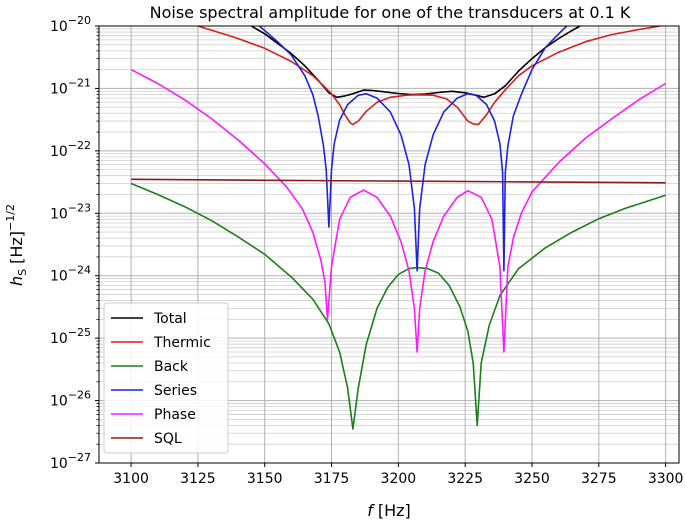  Describe the element at coordinates (79, 457) in the screenshot. I see `y-tick-exponent: −27` at that location.